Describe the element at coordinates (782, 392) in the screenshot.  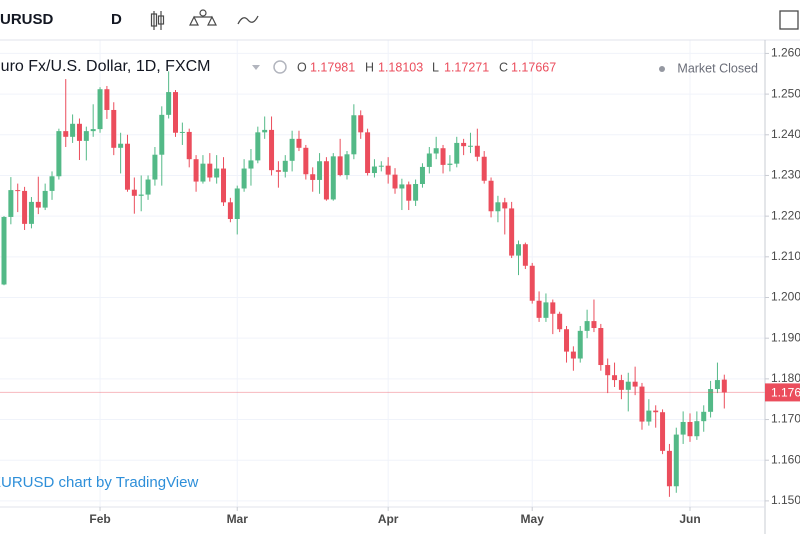
I see `last-price-tag` at that location.